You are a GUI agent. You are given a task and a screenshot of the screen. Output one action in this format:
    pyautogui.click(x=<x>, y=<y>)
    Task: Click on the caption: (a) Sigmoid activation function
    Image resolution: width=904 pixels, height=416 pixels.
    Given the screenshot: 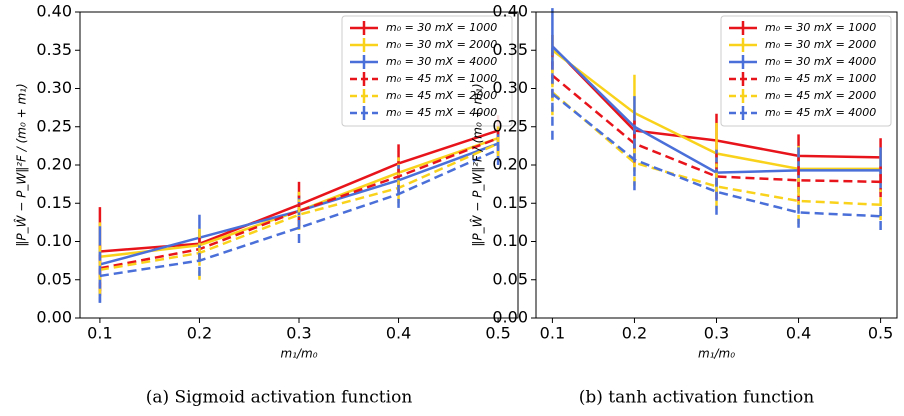 What is the action you would take?
    pyautogui.click(x=279, y=398)
    